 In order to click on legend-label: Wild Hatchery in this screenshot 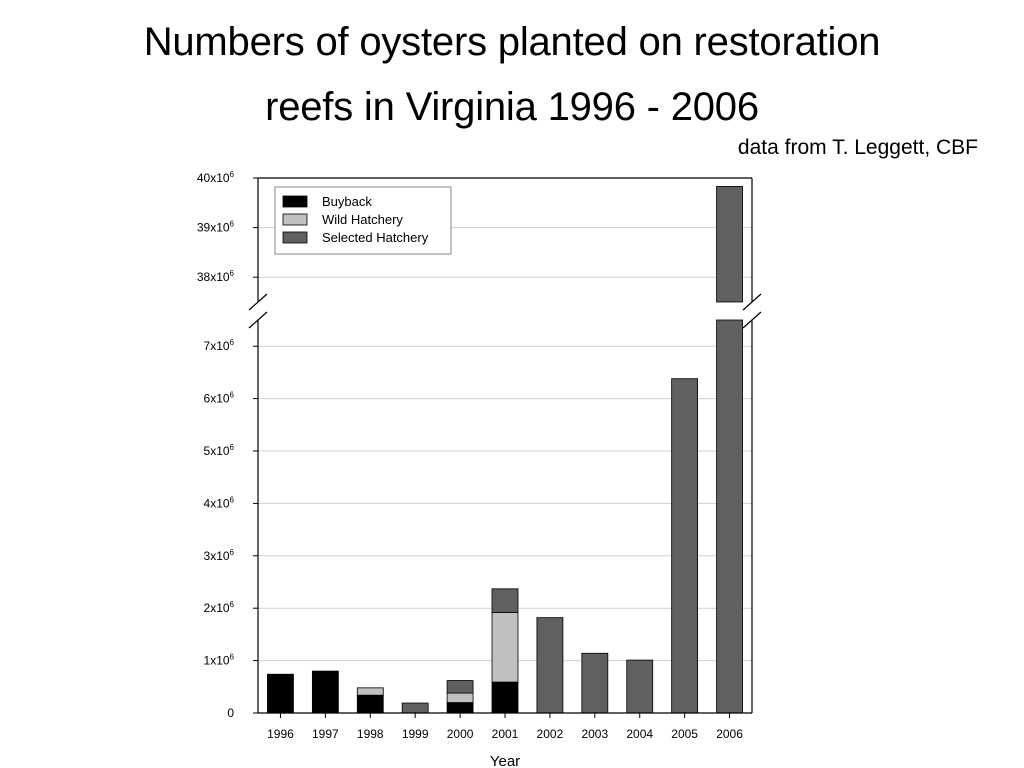, I will do `click(362, 219)`.